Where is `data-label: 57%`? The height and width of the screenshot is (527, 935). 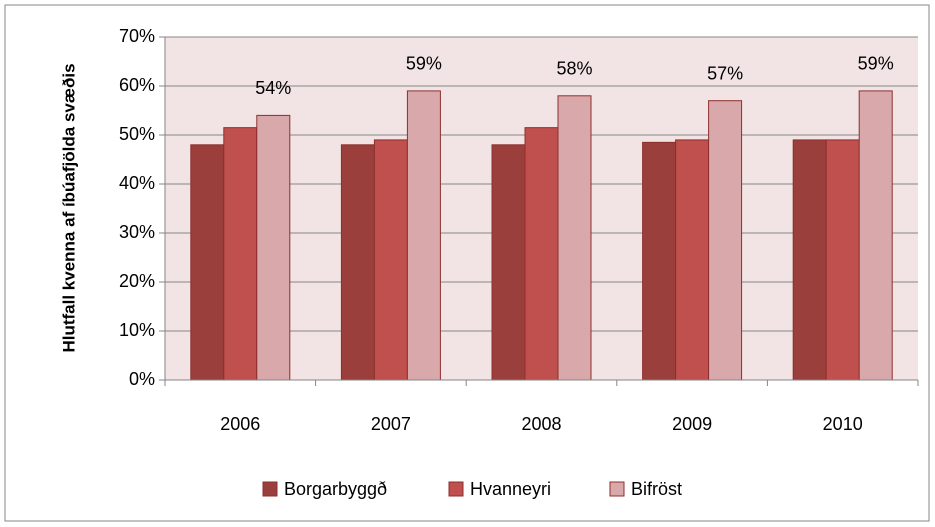 data-label: 57% is located at coordinates (725, 73).